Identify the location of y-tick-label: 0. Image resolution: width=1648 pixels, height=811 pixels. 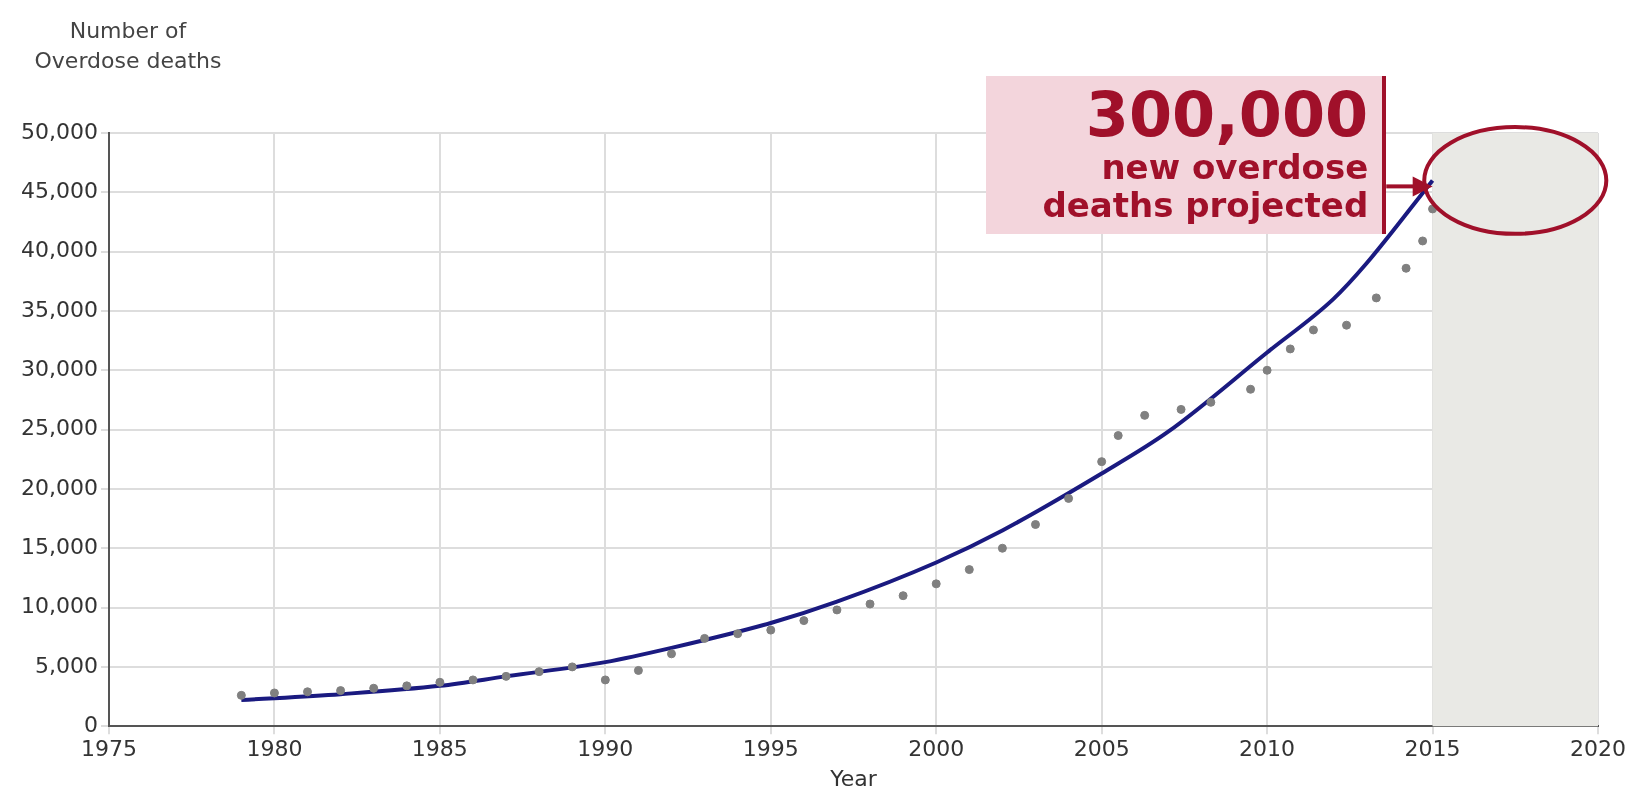
(90, 724).